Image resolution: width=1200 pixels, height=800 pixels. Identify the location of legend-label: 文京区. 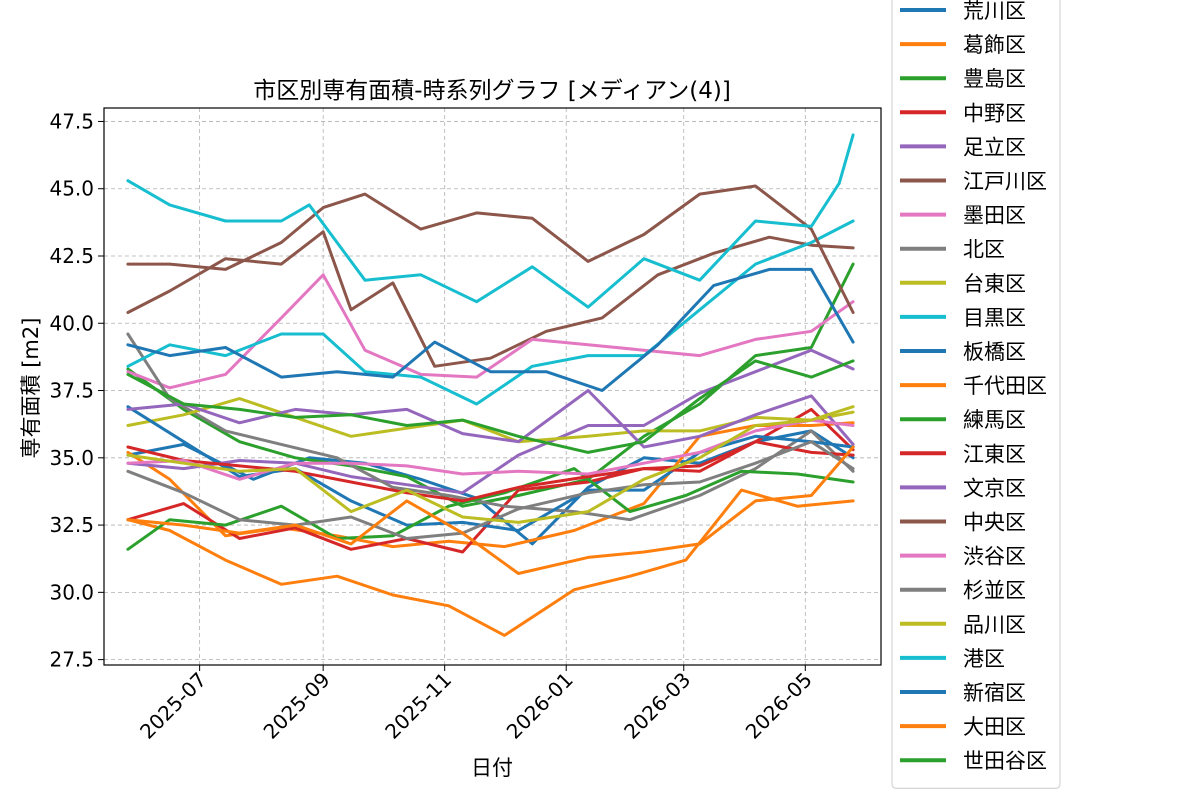
(994, 488).